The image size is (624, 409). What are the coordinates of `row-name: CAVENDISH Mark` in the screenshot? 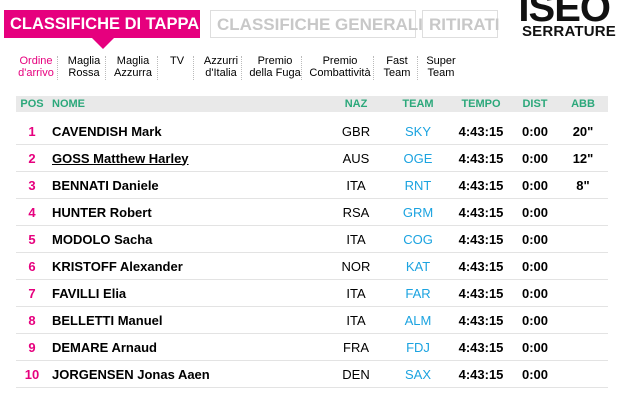 It's located at (107, 131).